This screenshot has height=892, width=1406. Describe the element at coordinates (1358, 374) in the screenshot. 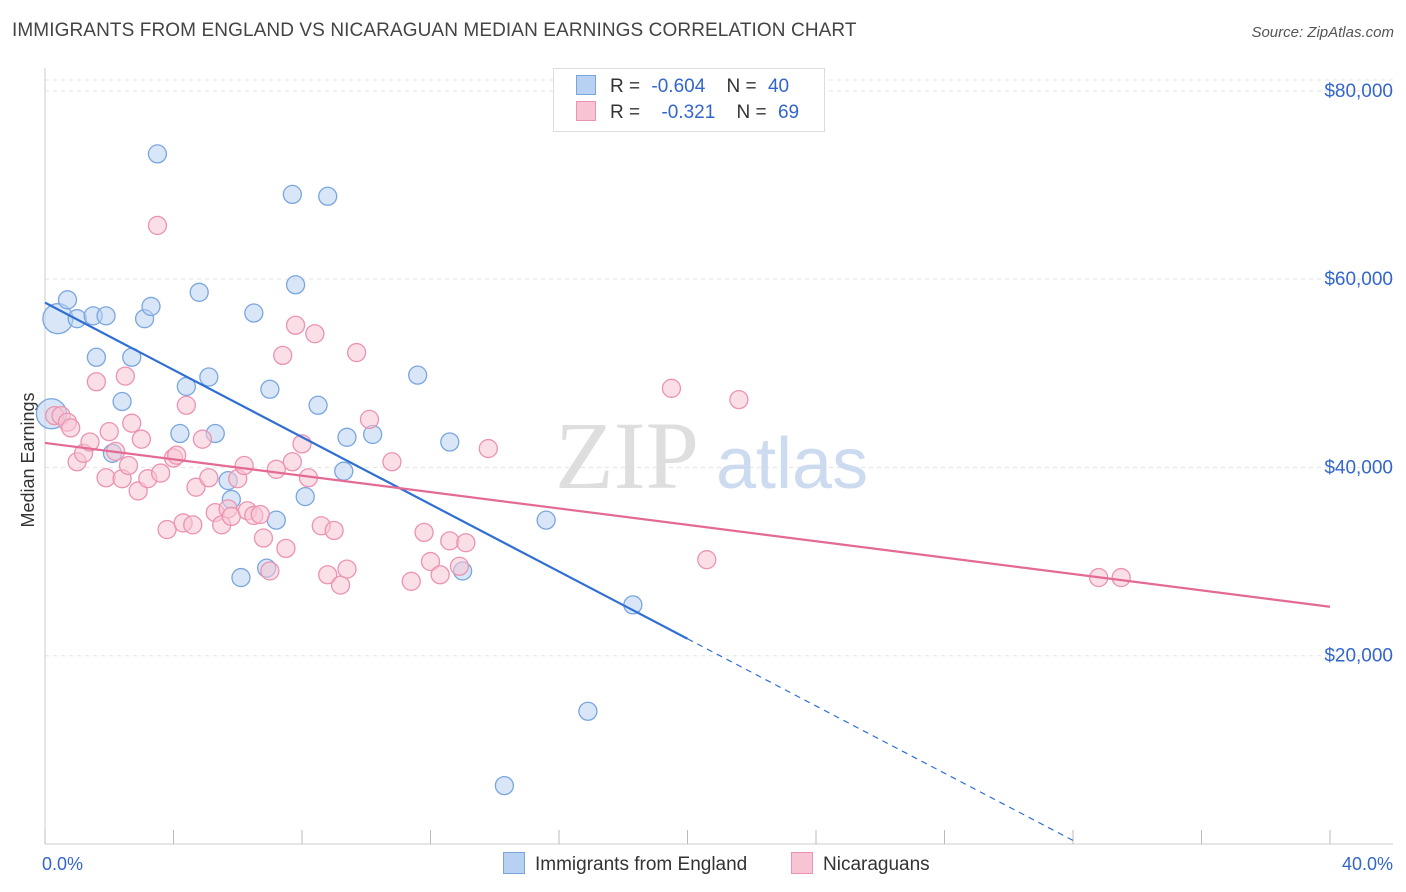

I see `y-tick-labels: $20,000 $40,000 $60,000 $80,000` at that location.